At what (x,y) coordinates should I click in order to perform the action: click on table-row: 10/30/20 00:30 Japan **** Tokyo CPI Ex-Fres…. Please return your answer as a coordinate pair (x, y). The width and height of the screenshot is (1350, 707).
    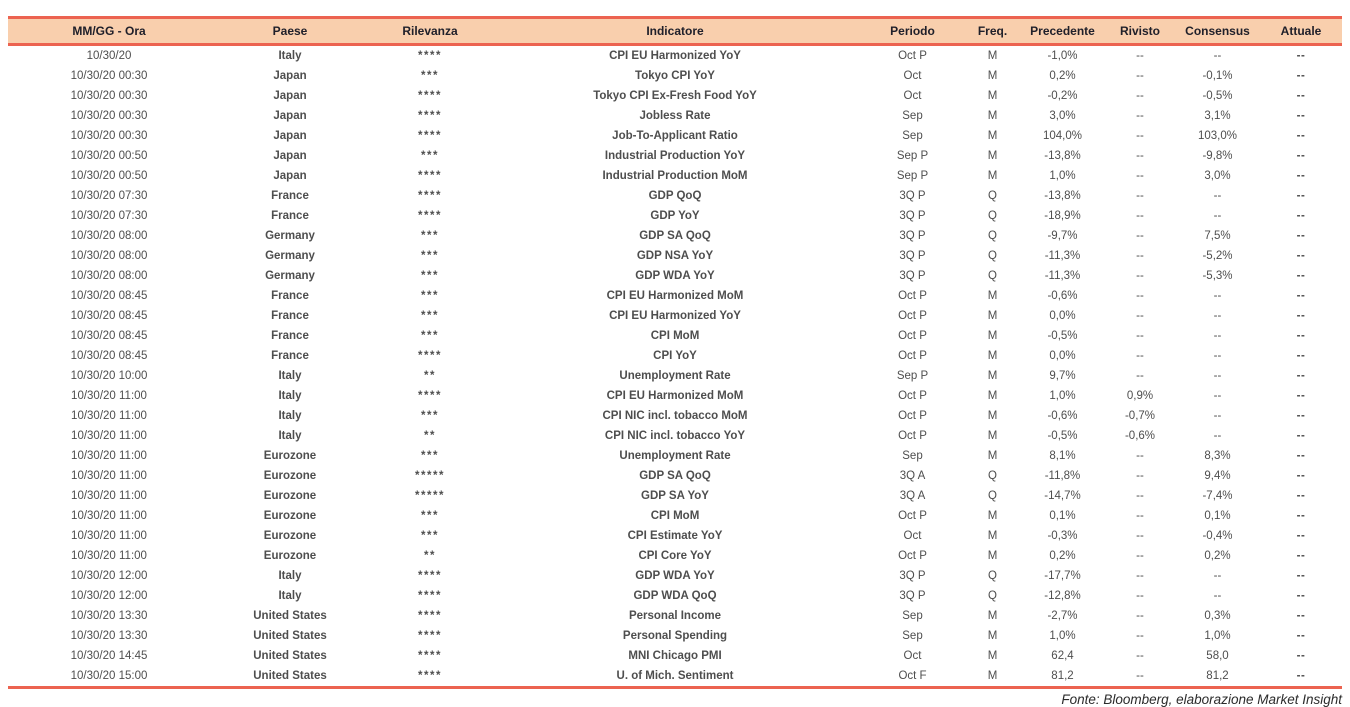
    Looking at the image, I should click on (675, 96).